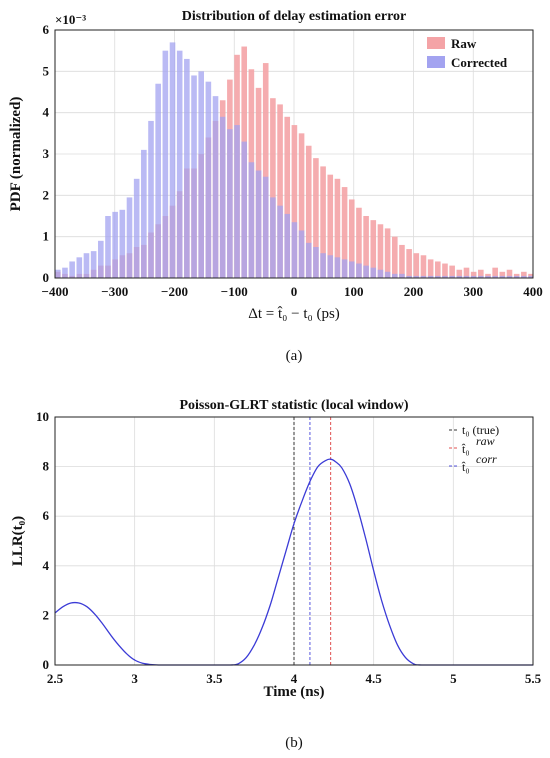 This screenshot has height=758, width=550. Describe the element at coordinates (18, 541) in the screenshot. I see `y-axis-label-b: LLR(t₀)` at that location.